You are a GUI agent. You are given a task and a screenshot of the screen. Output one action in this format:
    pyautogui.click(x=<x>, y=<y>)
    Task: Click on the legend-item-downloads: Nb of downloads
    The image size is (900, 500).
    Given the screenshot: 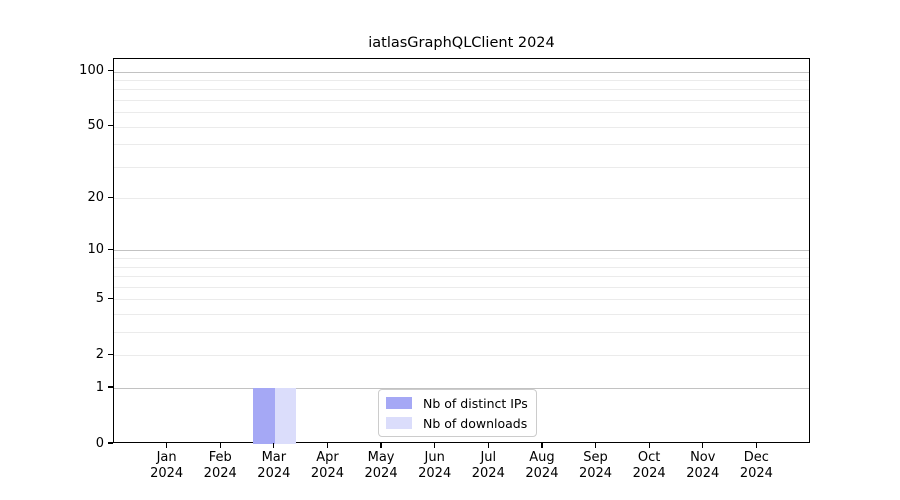 What is the action you would take?
    pyautogui.click(x=457, y=423)
    